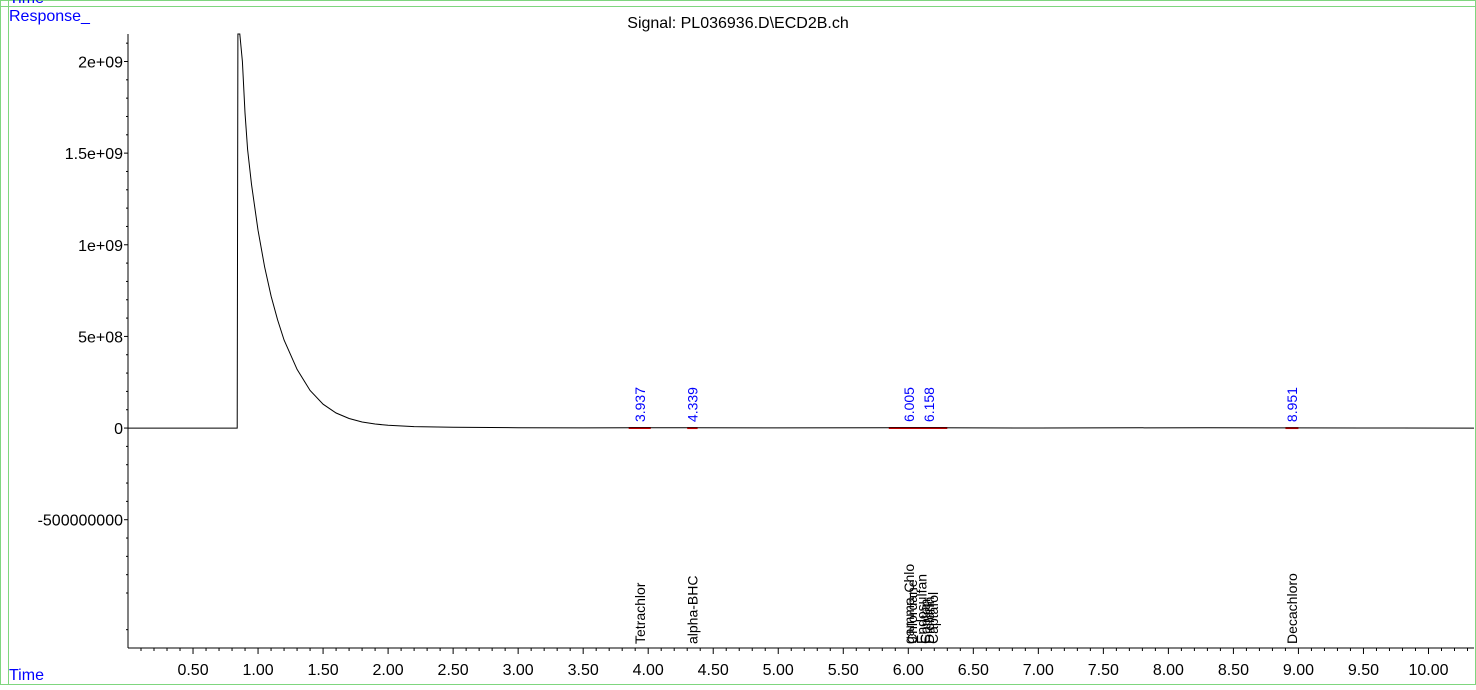 Image resolution: width=1476 pixels, height=690 pixels. I want to click on compound-label: alpha-BHC, so click(692, 610).